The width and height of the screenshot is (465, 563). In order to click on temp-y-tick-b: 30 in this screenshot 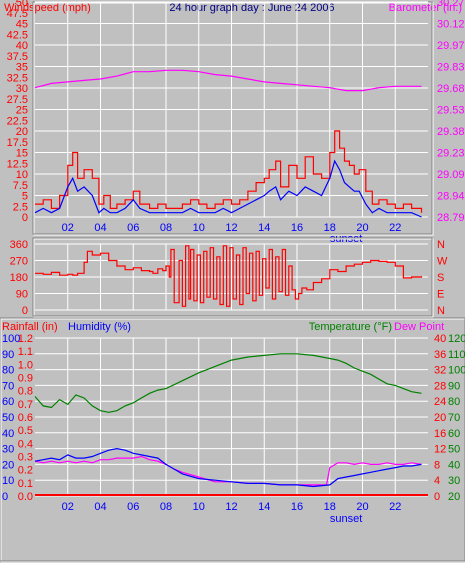, I will do `click(454, 481)`.